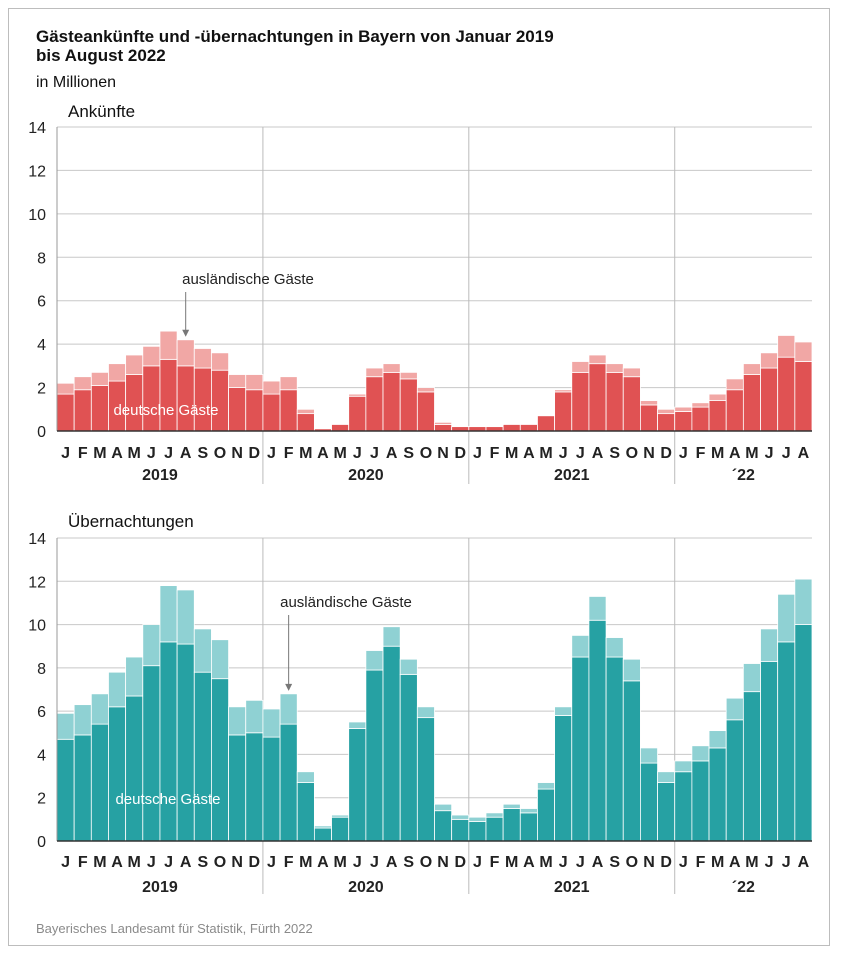 This screenshot has height=956, width=841. Describe the element at coordinates (37, 128) in the screenshot. I see `arrivals-y-tick-label: 14` at that location.